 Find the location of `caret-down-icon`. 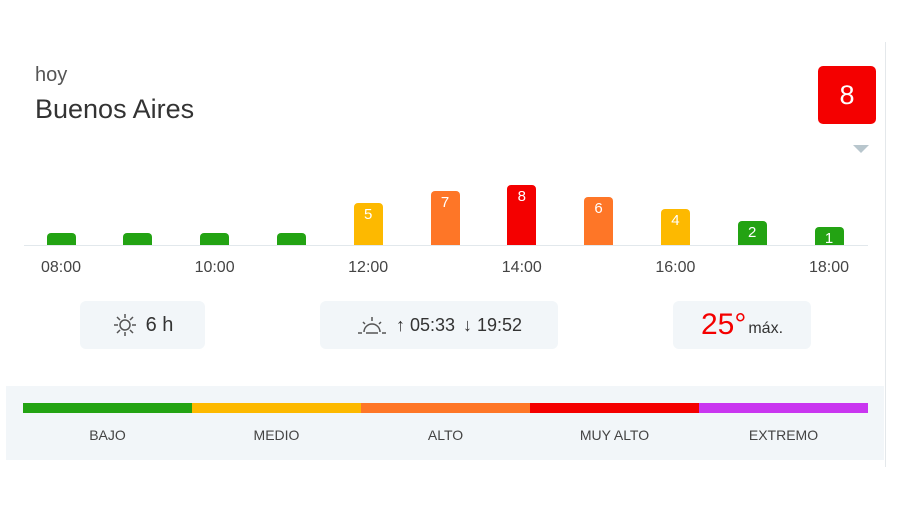

caret-down-icon is located at coordinates (861, 149).